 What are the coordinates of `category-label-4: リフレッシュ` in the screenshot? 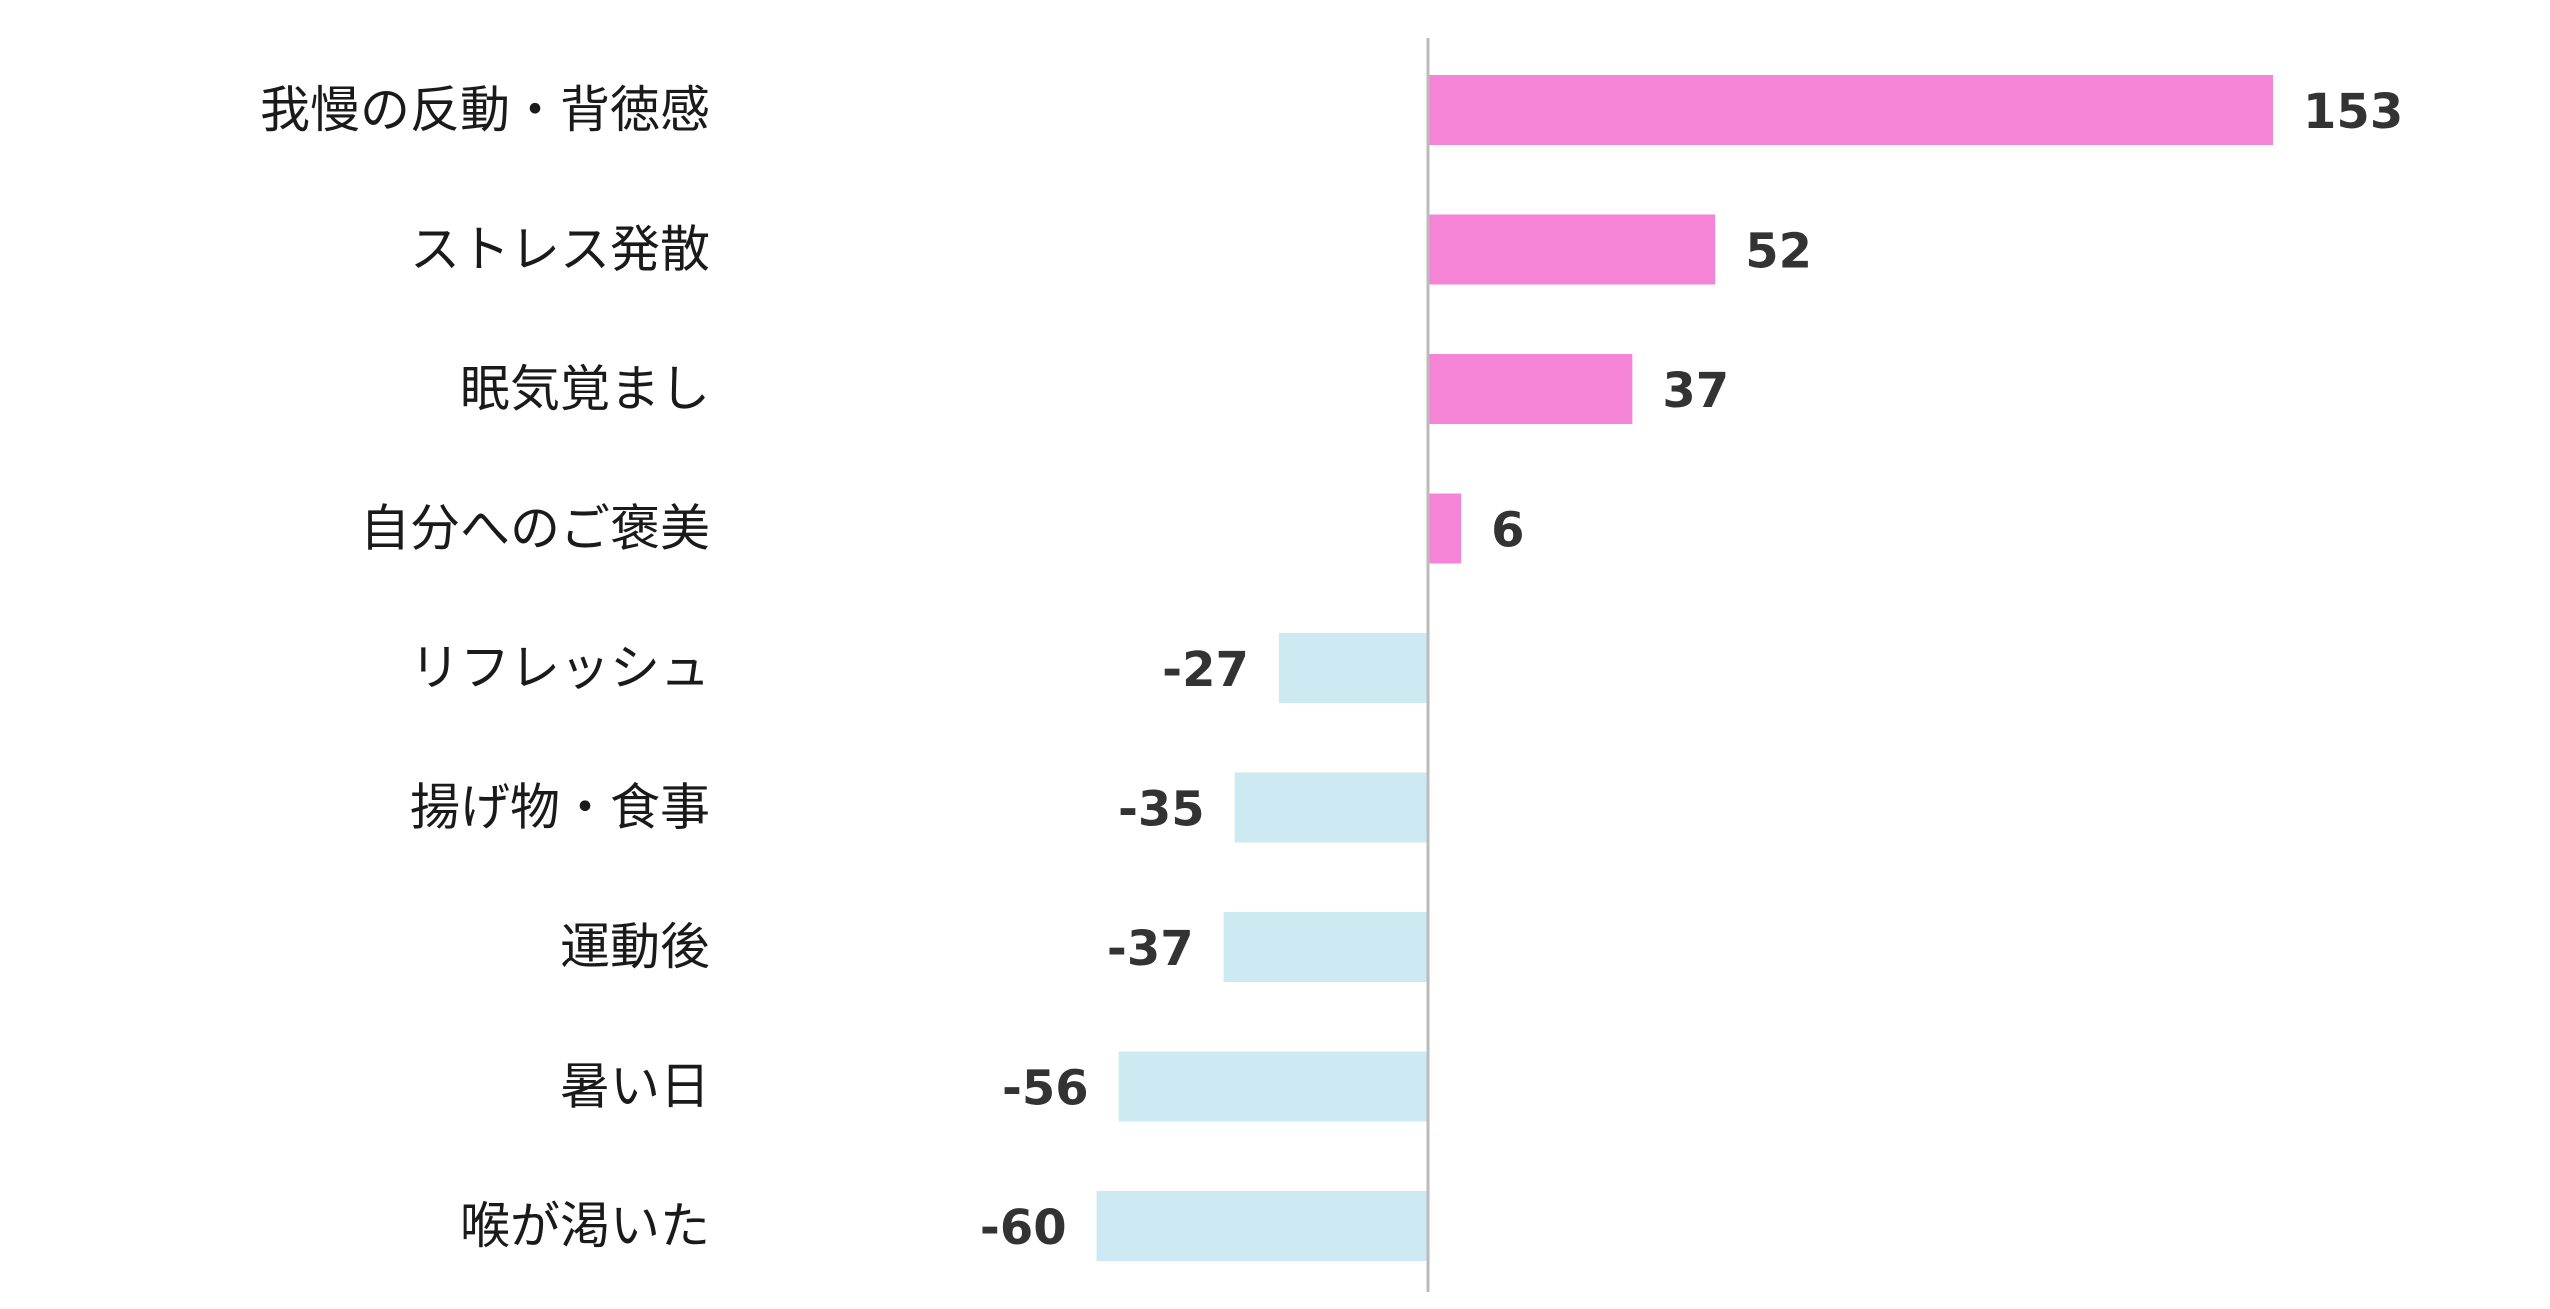 It's located at (560, 668).